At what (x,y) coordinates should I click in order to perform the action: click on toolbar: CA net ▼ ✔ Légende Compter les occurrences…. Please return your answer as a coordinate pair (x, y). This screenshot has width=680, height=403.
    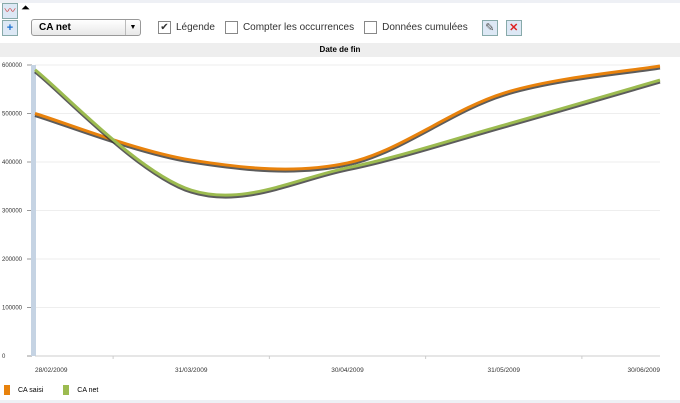
    Looking at the image, I should click on (276, 27).